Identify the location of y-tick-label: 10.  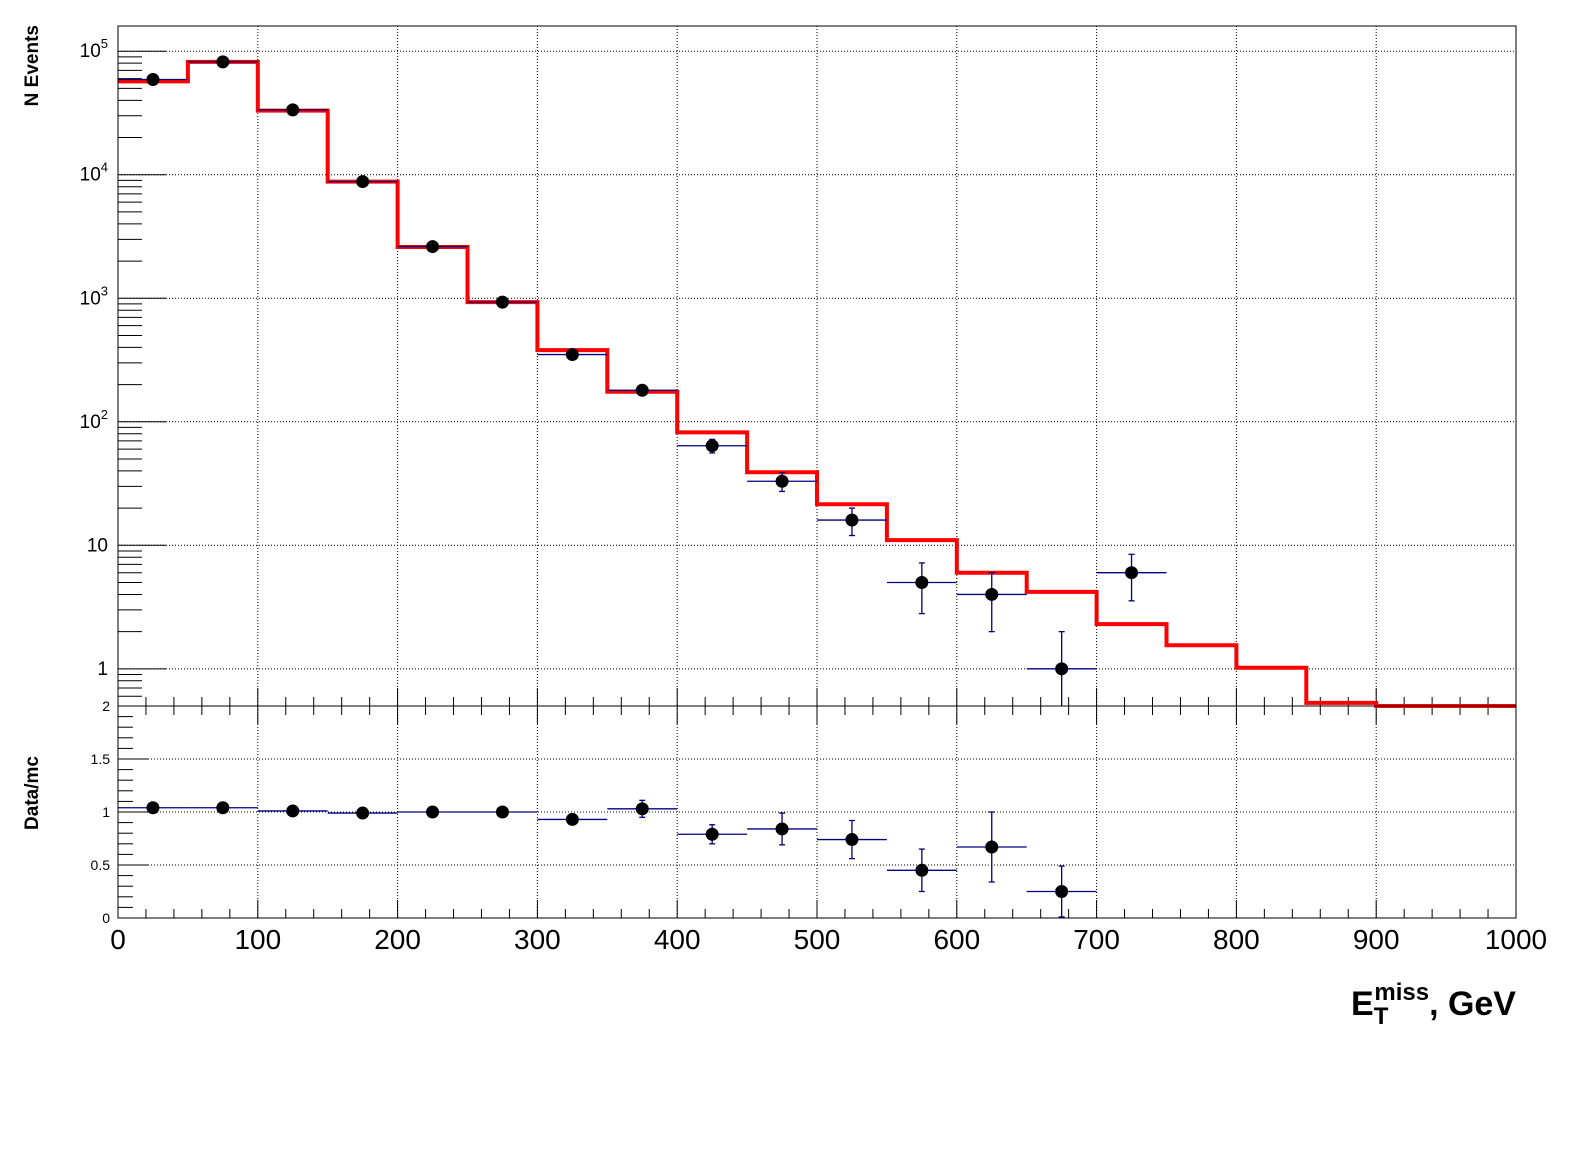
(97, 545).